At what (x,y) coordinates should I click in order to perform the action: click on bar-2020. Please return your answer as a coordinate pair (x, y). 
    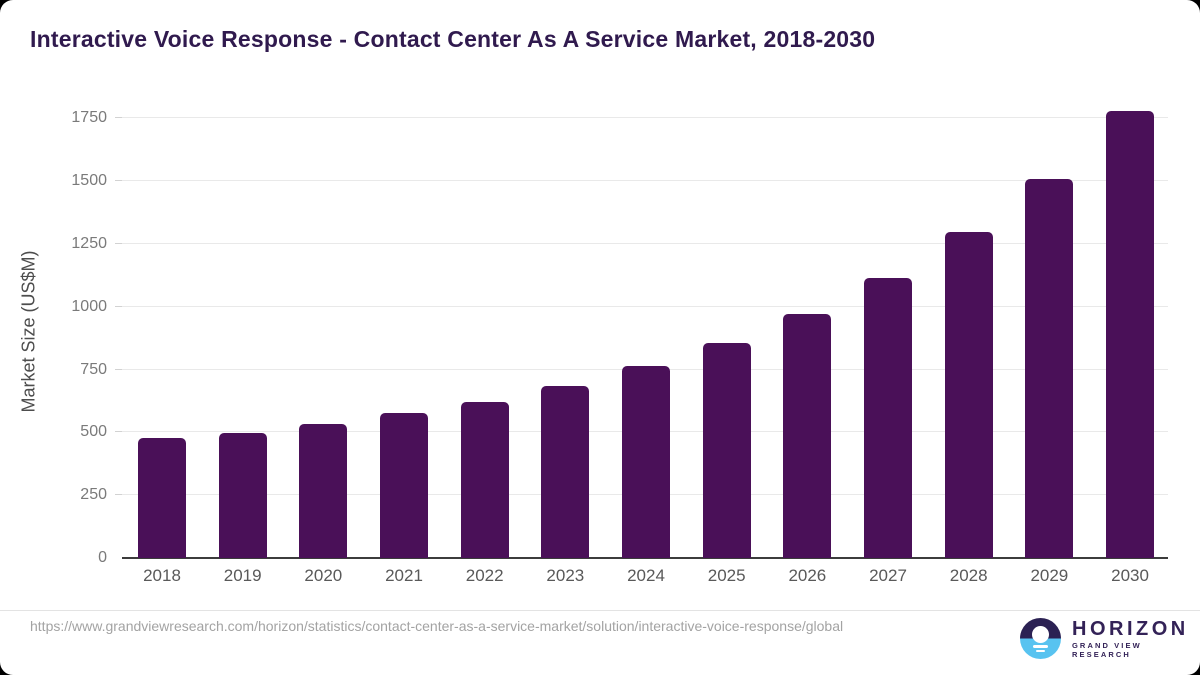
    Looking at the image, I should click on (323, 490).